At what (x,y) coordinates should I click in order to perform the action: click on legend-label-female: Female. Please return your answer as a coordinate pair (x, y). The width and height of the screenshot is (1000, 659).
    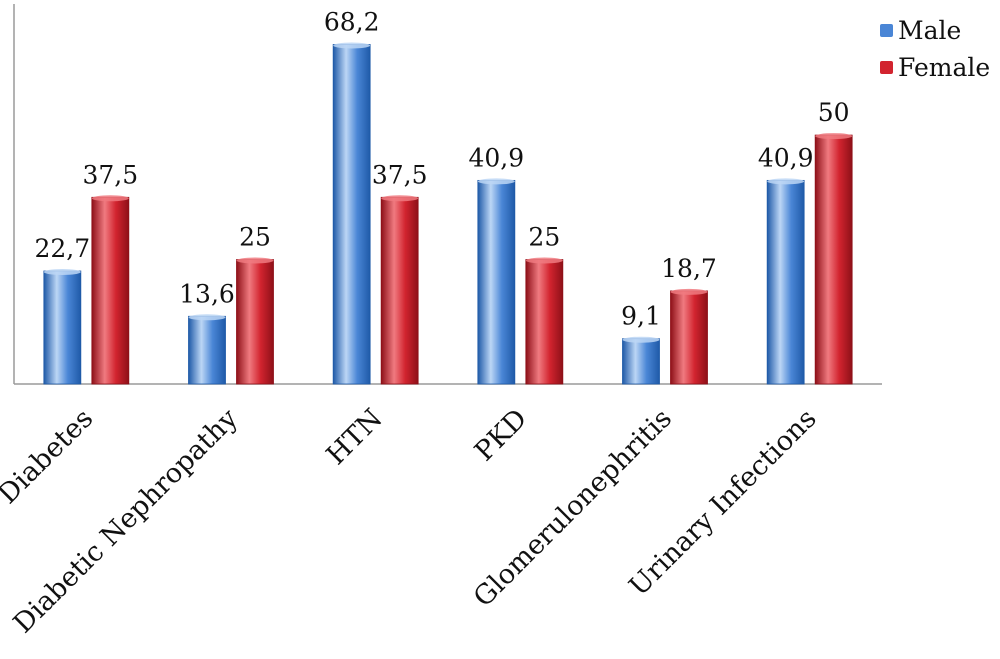
    Looking at the image, I should click on (944, 67).